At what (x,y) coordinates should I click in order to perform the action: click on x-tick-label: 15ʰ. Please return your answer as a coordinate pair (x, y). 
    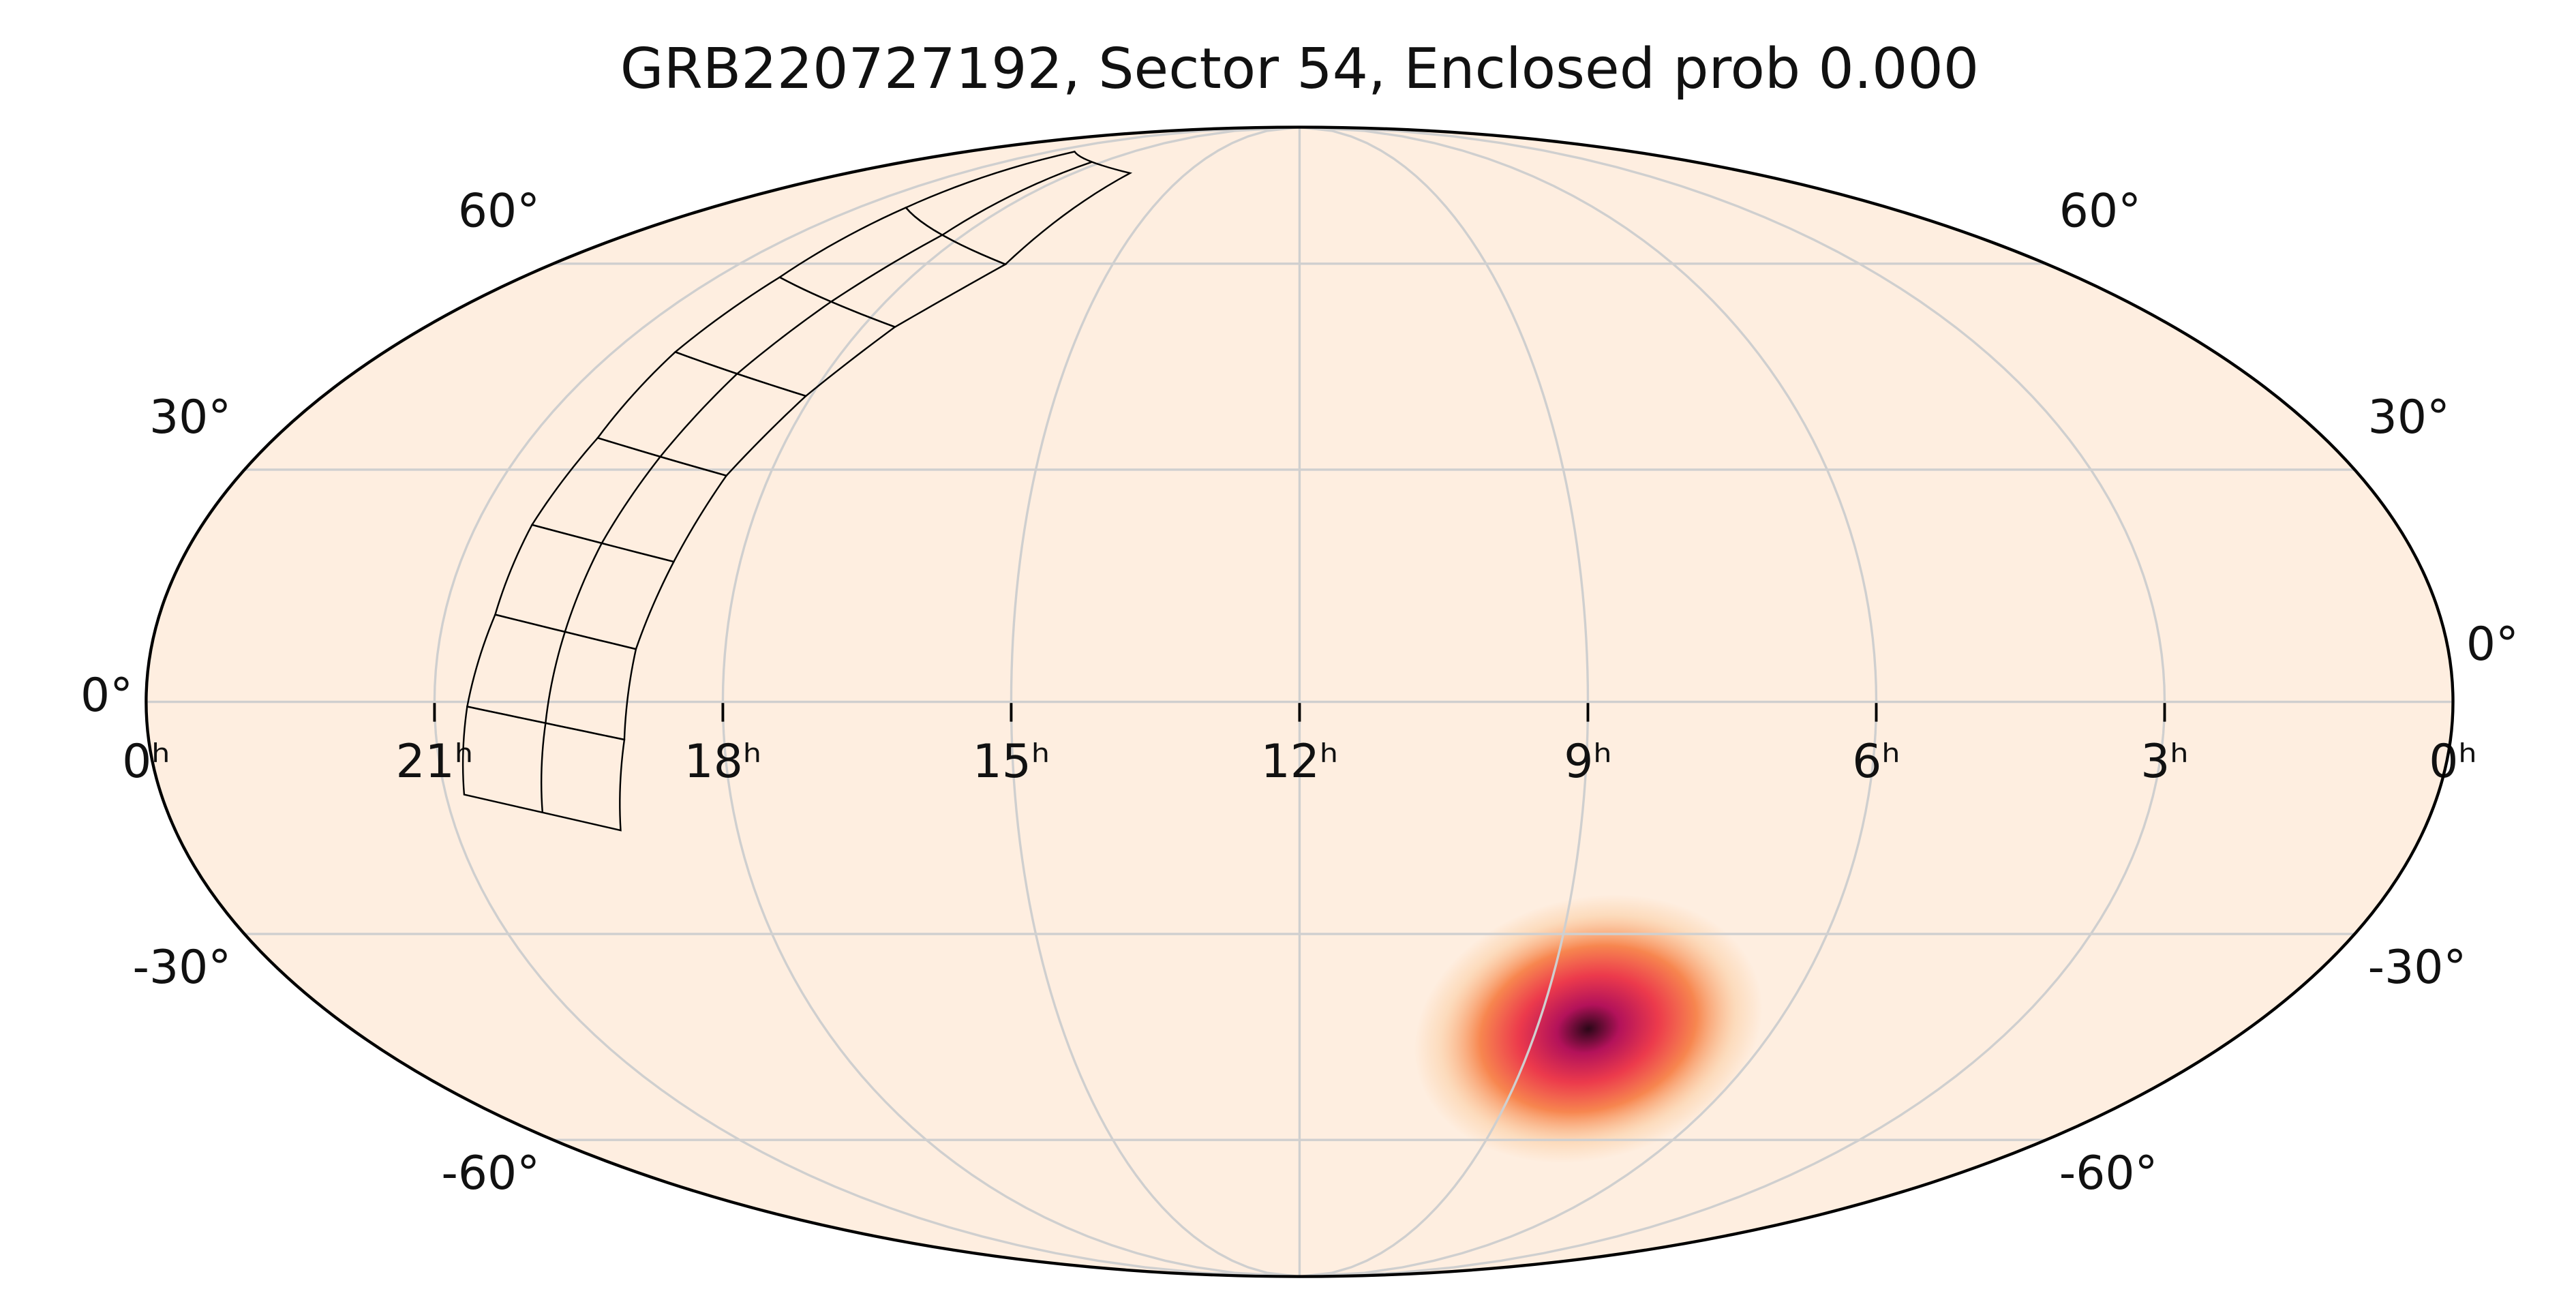
    Looking at the image, I should click on (1011, 761).